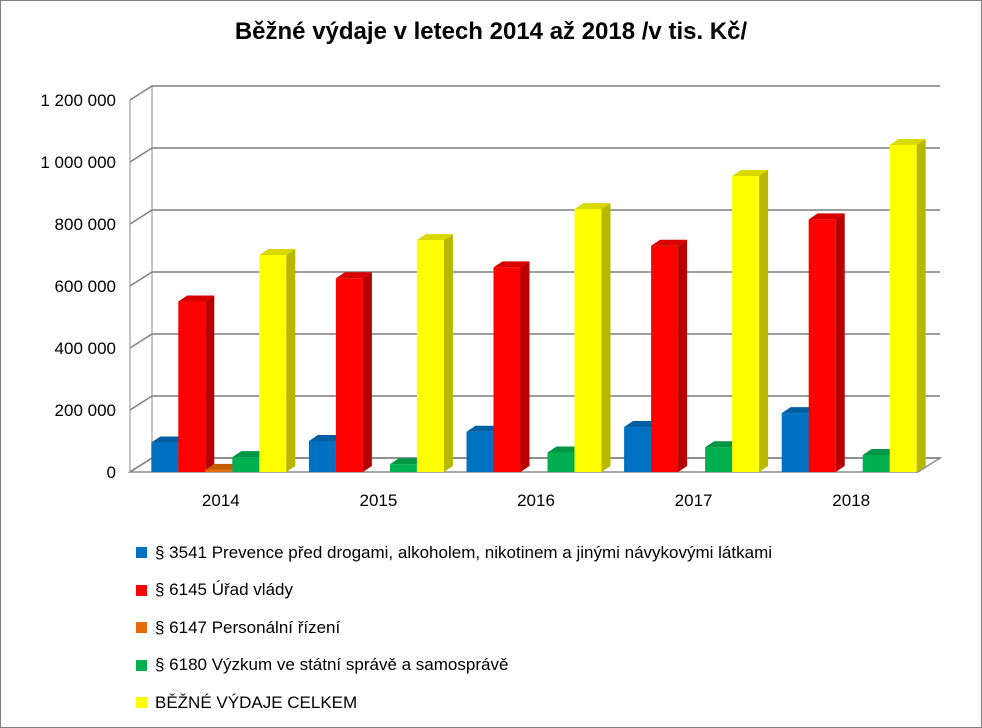 The image size is (982, 728). Describe the element at coordinates (78, 100) in the screenshot. I see `y-tick-label: 1 200 000` at that location.